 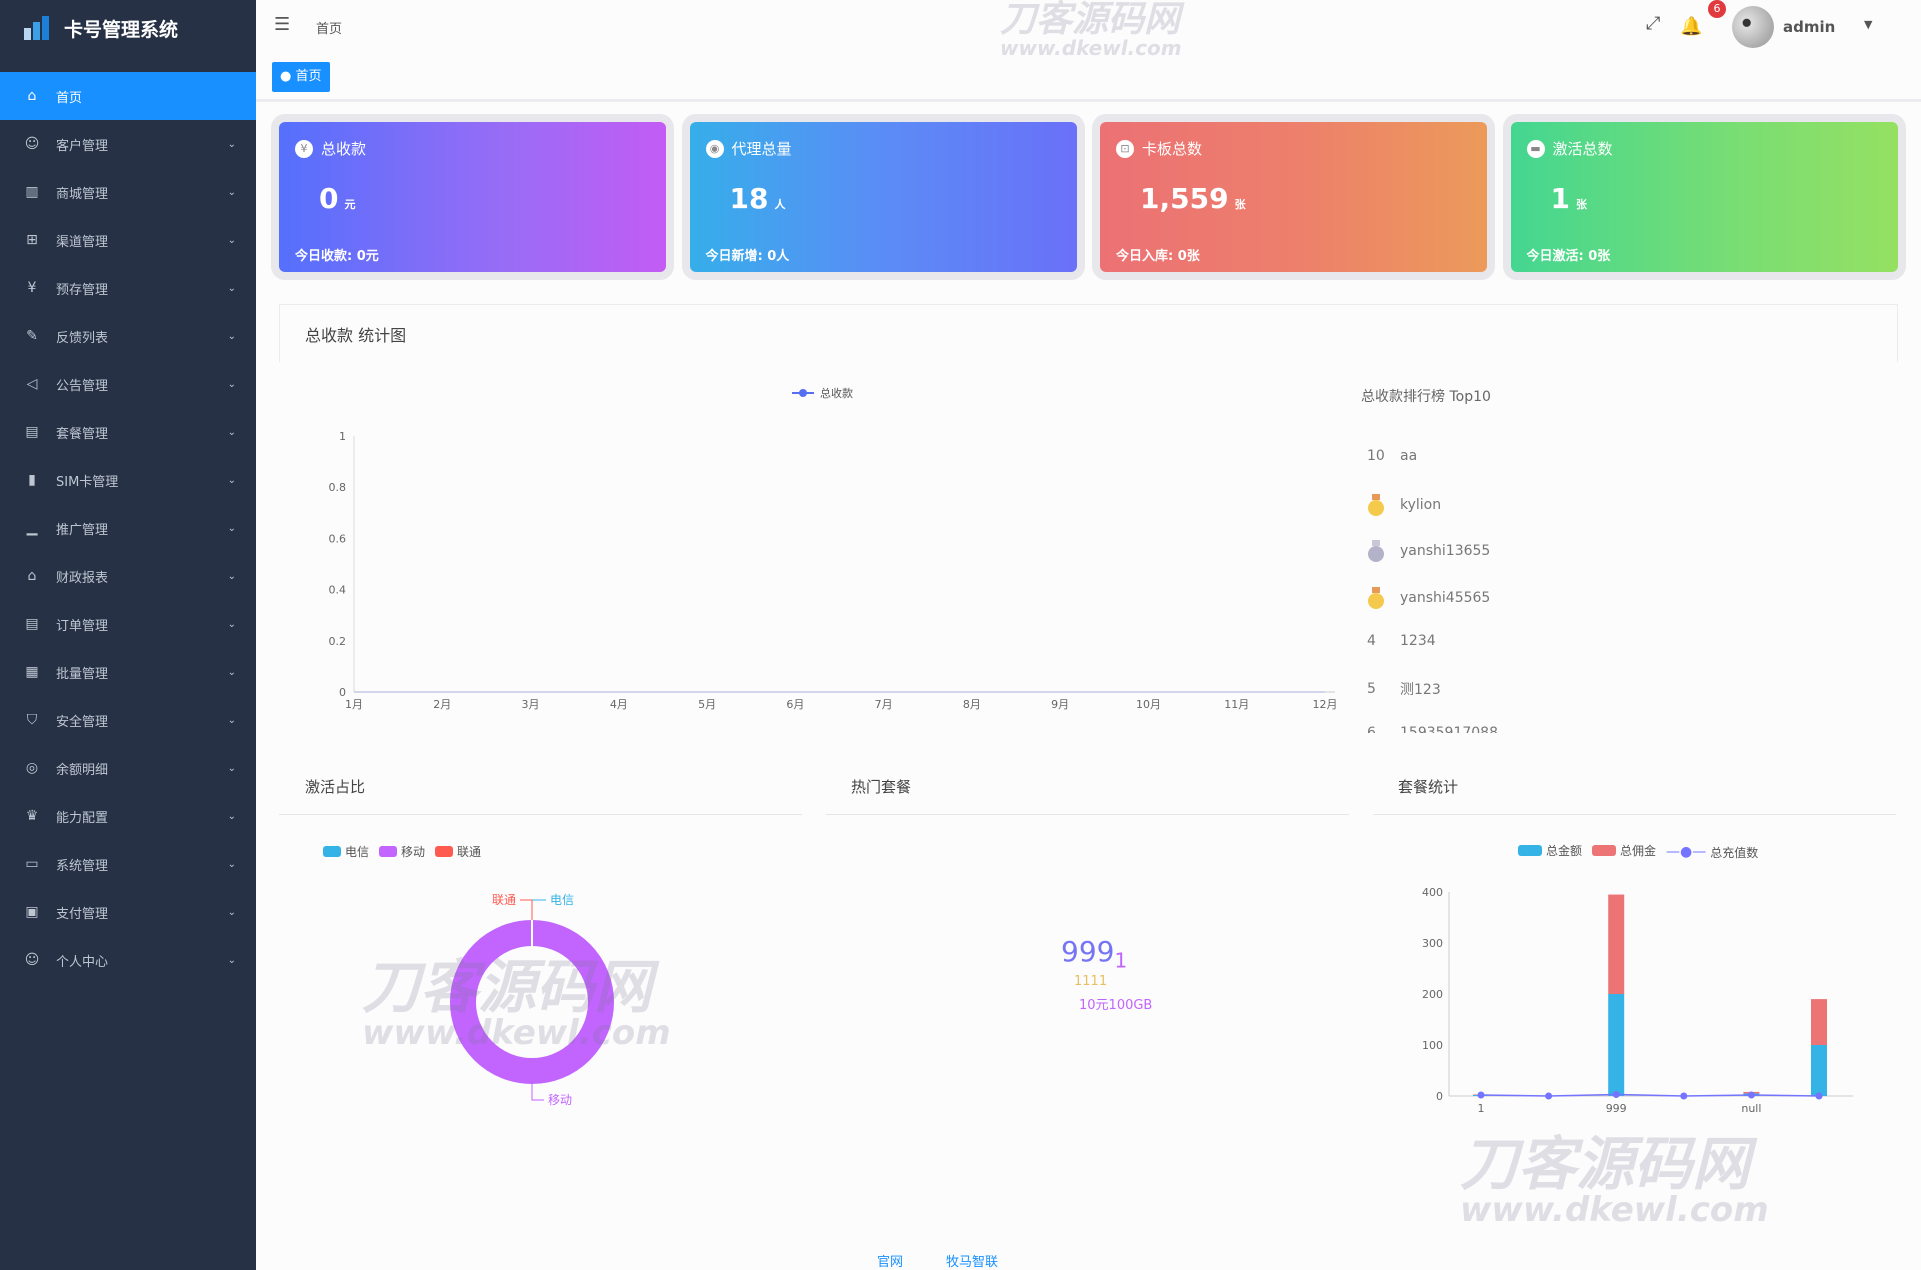 What do you see at coordinates (1560, 198) in the screenshot?
I see `card-value: 1` at bounding box center [1560, 198].